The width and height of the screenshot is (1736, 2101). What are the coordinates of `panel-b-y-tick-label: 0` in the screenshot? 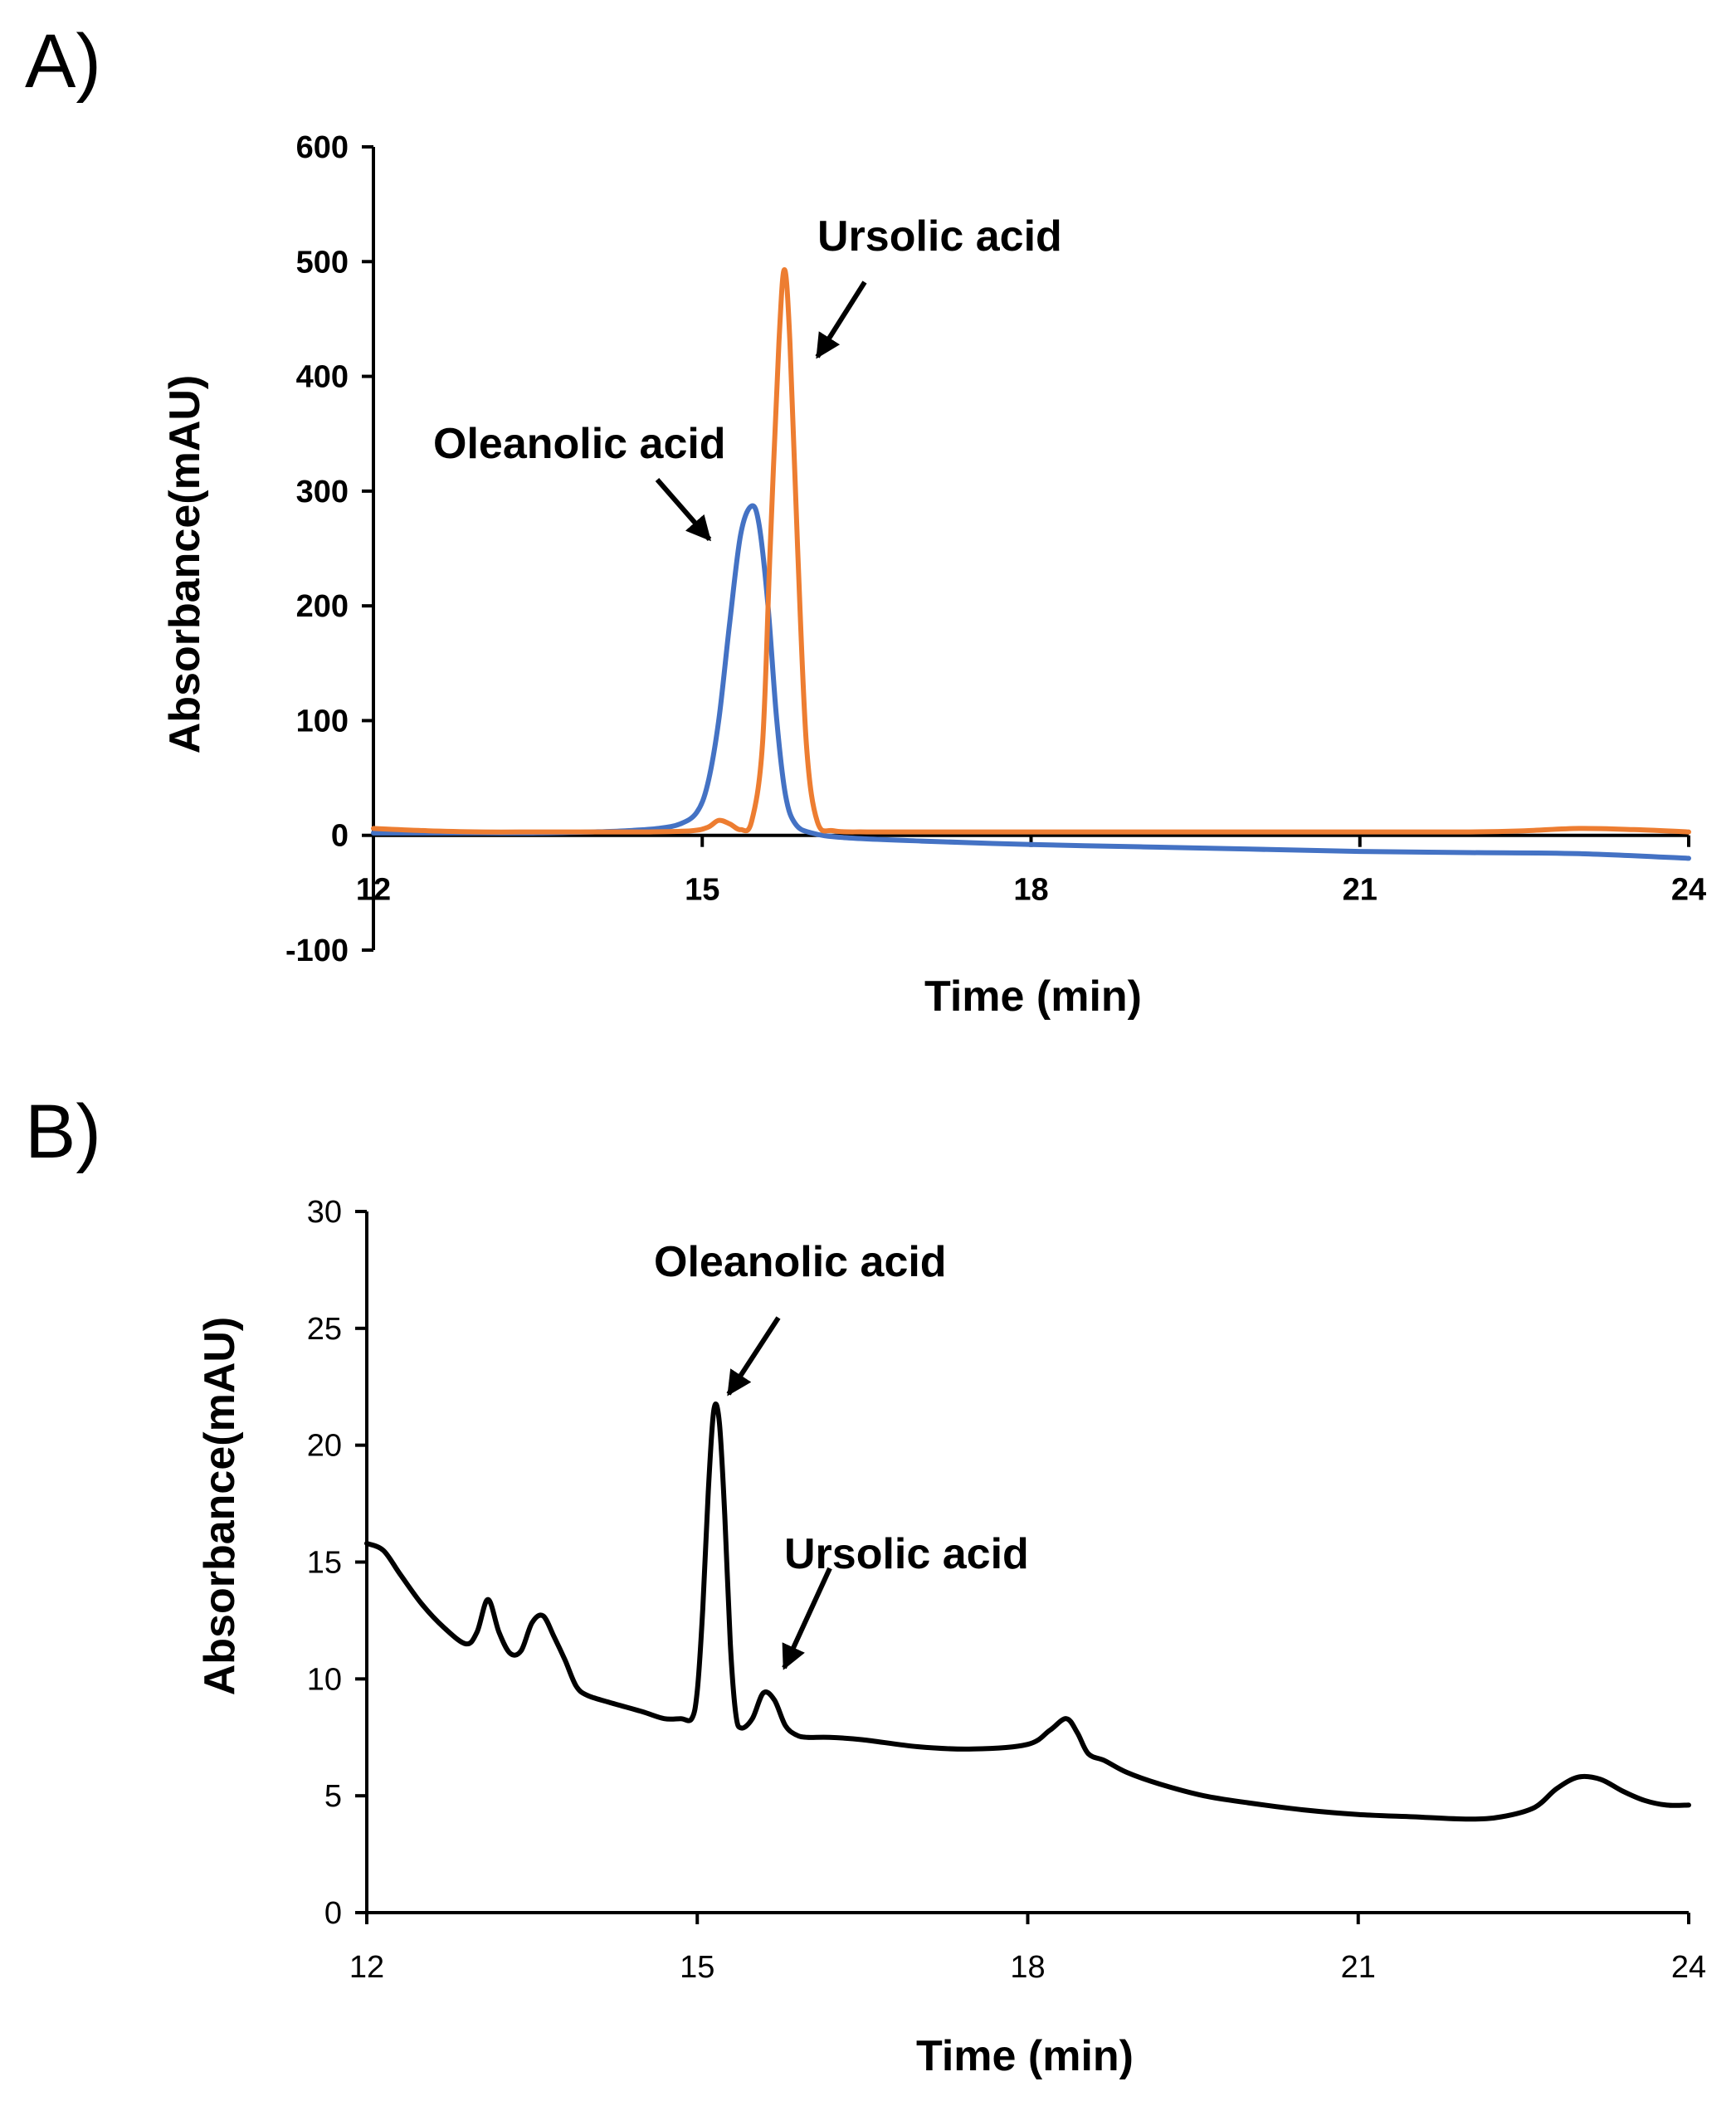 It's located at (333, 1914).